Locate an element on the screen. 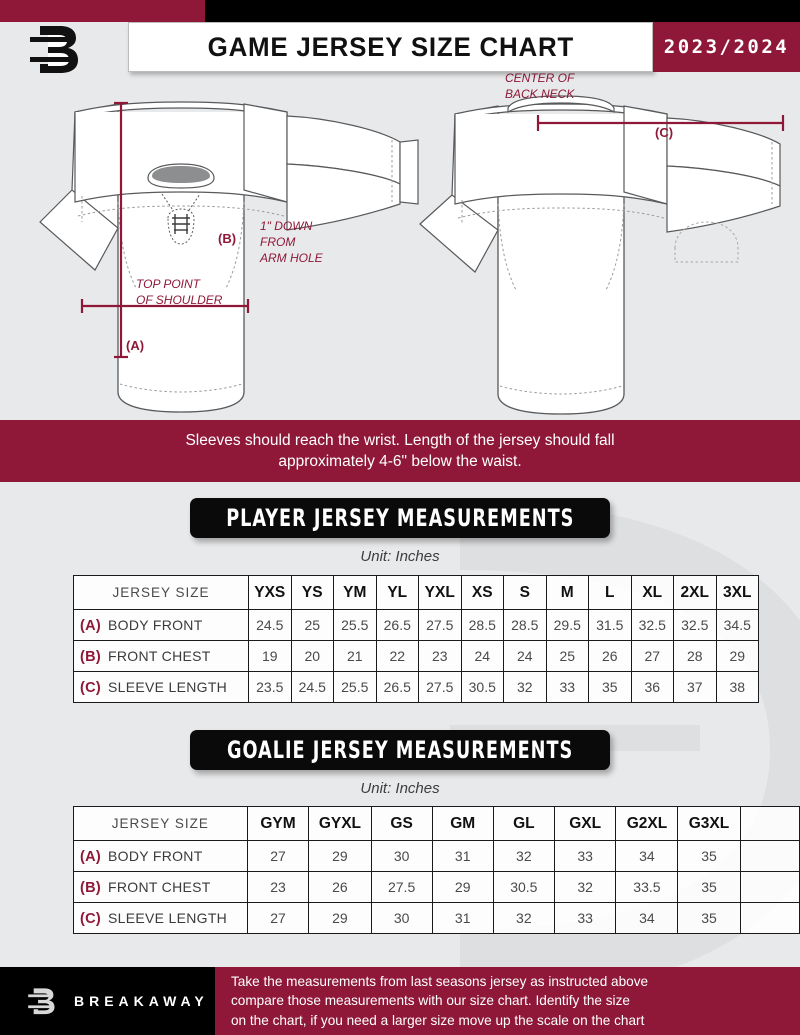 The height and width of the screenshot is (1035, 800). table-header-row: JERSEY SIZE YXS YS YM YL YXL XS S M L XL 2XL 3XL is located at coordinates (416, 592).